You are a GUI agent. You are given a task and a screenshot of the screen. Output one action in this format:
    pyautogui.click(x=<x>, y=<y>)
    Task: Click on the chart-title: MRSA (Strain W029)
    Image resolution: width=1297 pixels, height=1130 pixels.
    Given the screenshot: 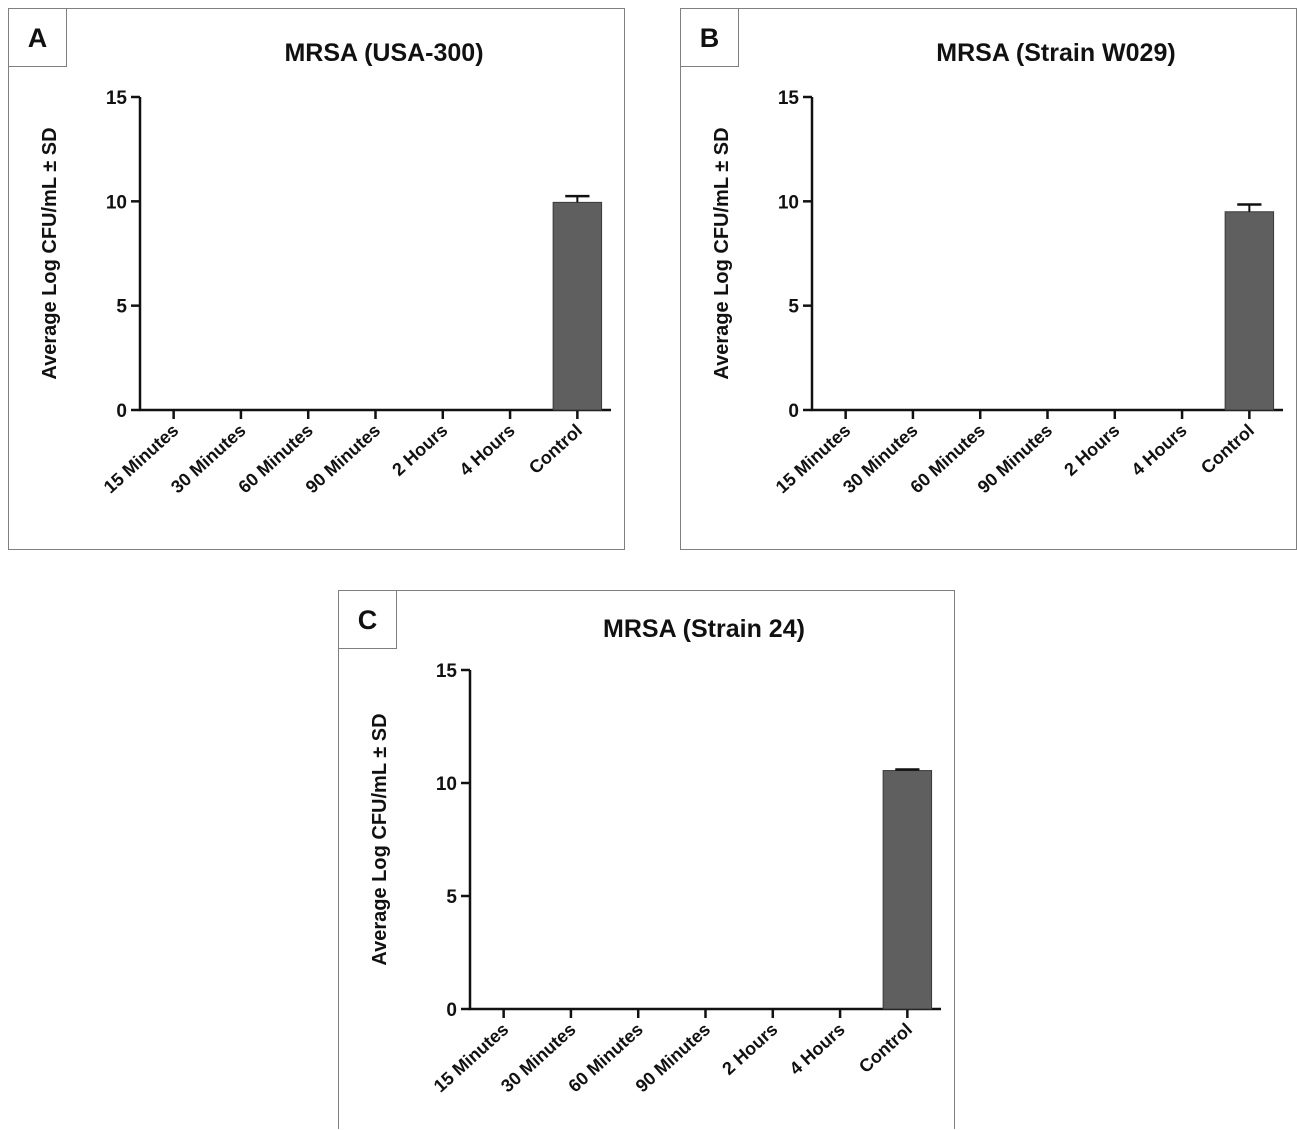 What is the action you would take?
    pyautogui.click(x=1055, y=53)
    